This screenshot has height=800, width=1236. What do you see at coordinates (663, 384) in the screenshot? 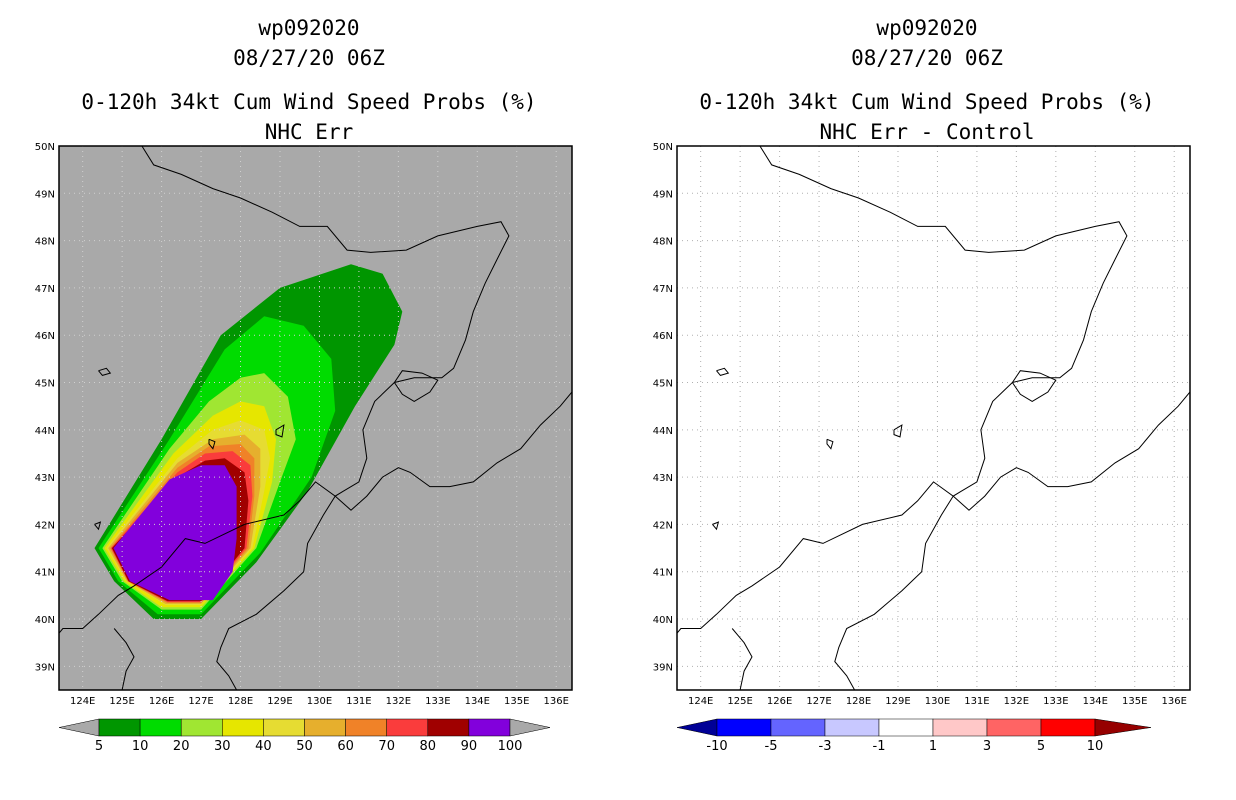
I see `right-lat-label-45N: 45N` at bounding box center [663, 384].